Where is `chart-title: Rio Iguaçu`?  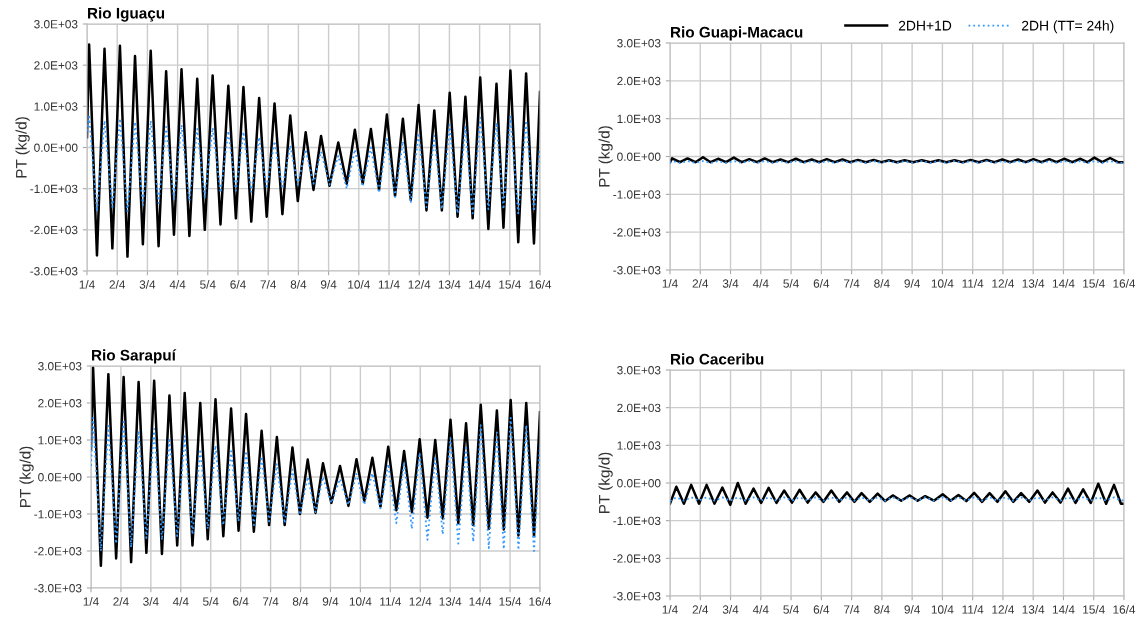
chart-title: Rio Iguaçu is located at coordinates (126, 14).